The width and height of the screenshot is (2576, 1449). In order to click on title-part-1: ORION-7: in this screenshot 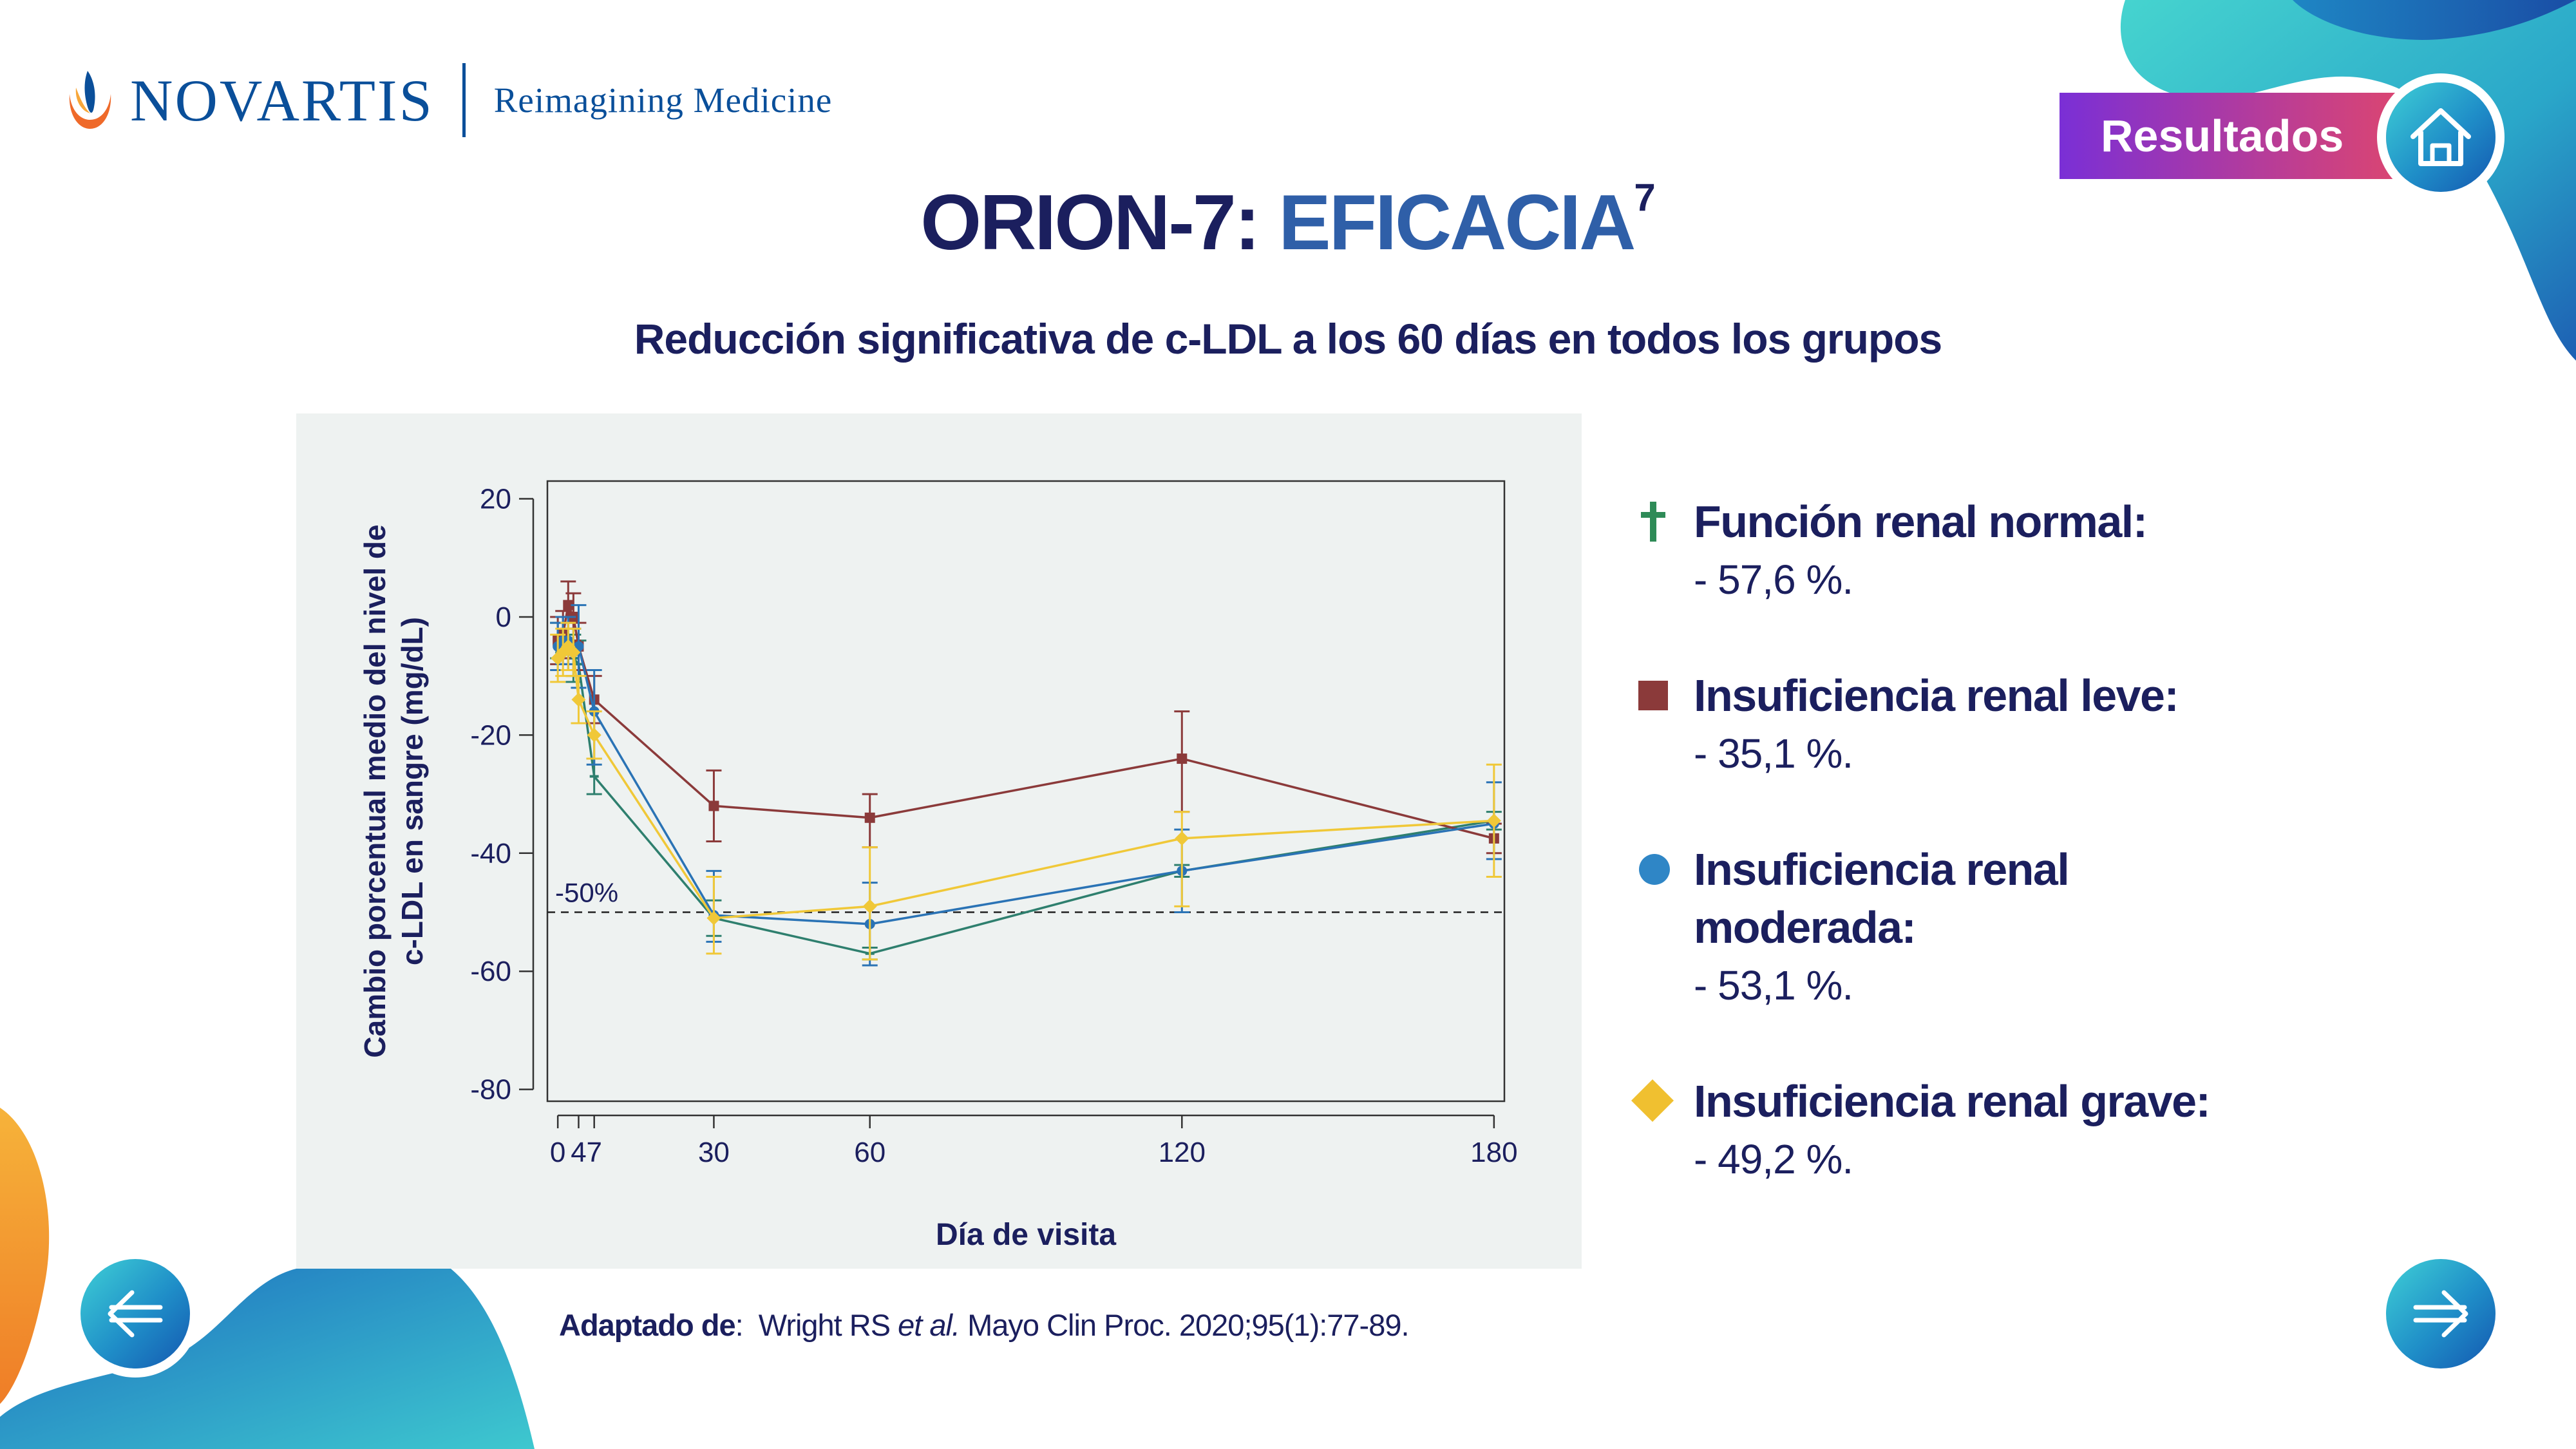, I will do `click(1099, 222)`.